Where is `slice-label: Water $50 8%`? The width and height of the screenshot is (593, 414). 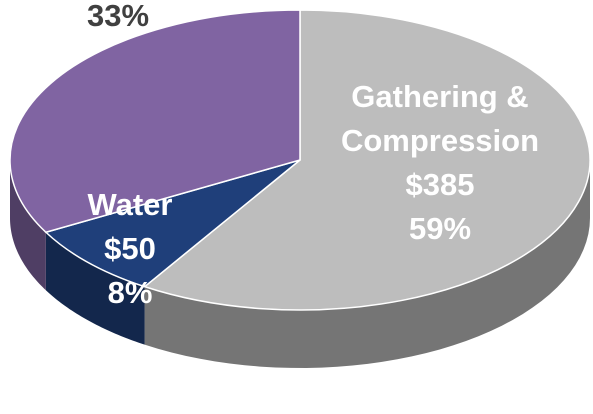
slice-label: Water $50 8% is located at coordinates (130, 249).